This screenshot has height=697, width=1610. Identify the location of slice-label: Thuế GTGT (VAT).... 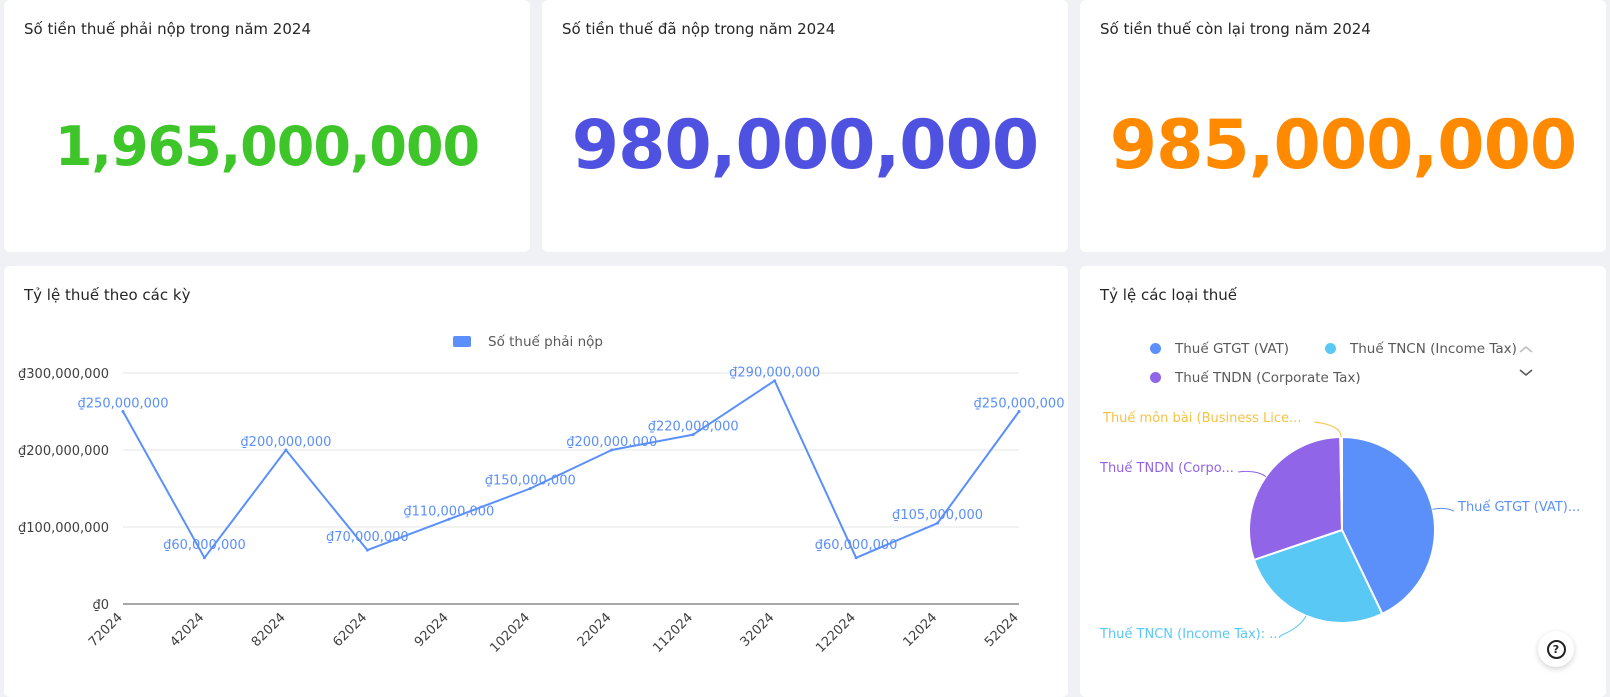
(1518, 507).